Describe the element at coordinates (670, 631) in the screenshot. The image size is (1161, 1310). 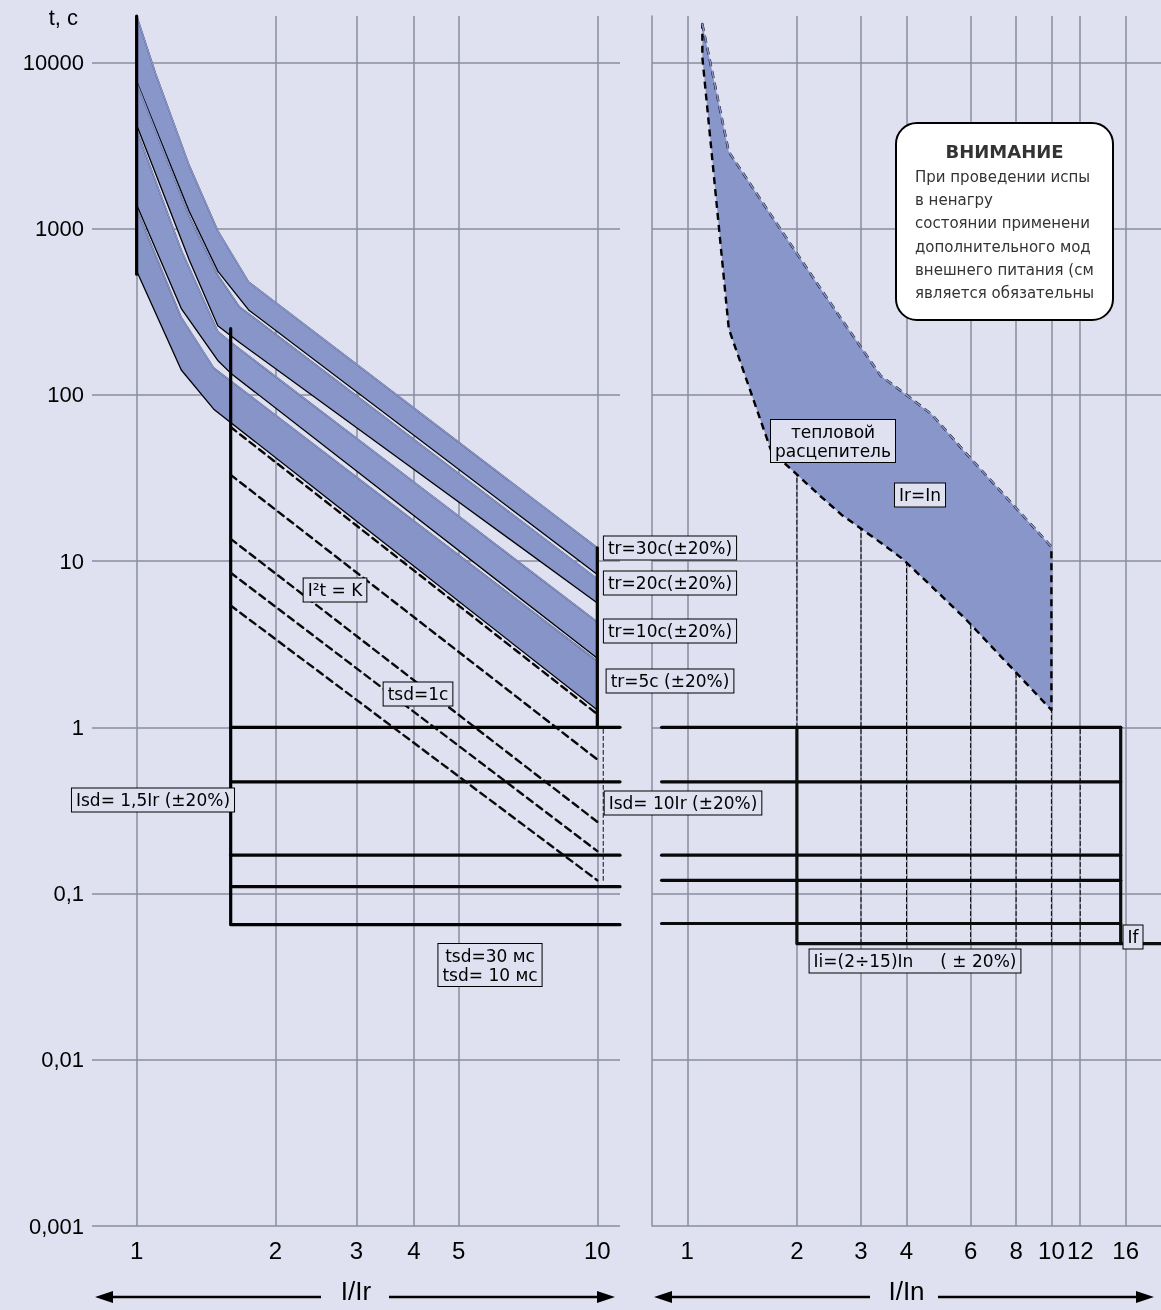
I see `annotation: tr=10c(±20%)` at that location.